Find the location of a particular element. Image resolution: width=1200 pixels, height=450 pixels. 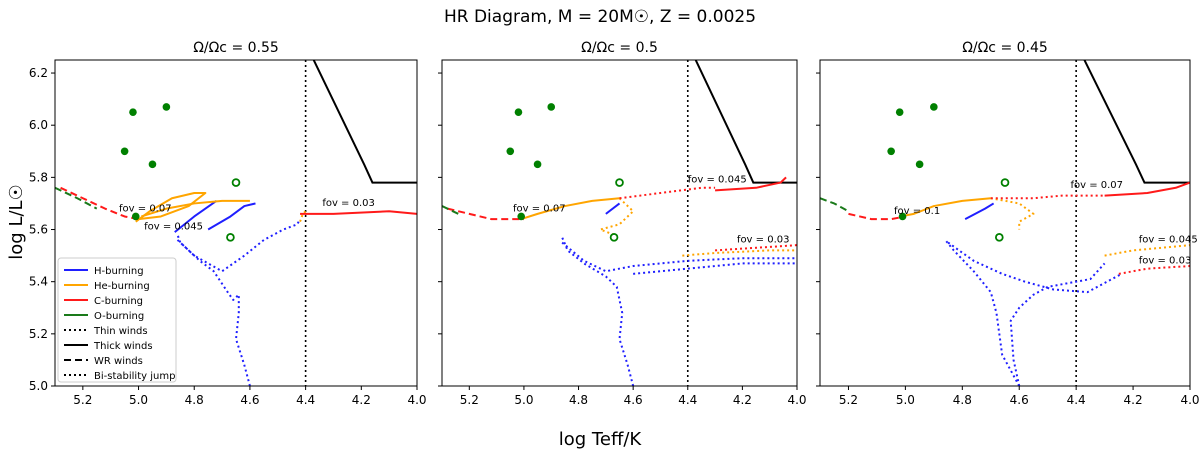

y-tick-label: 5.0 is located at coordinates (38, 386).